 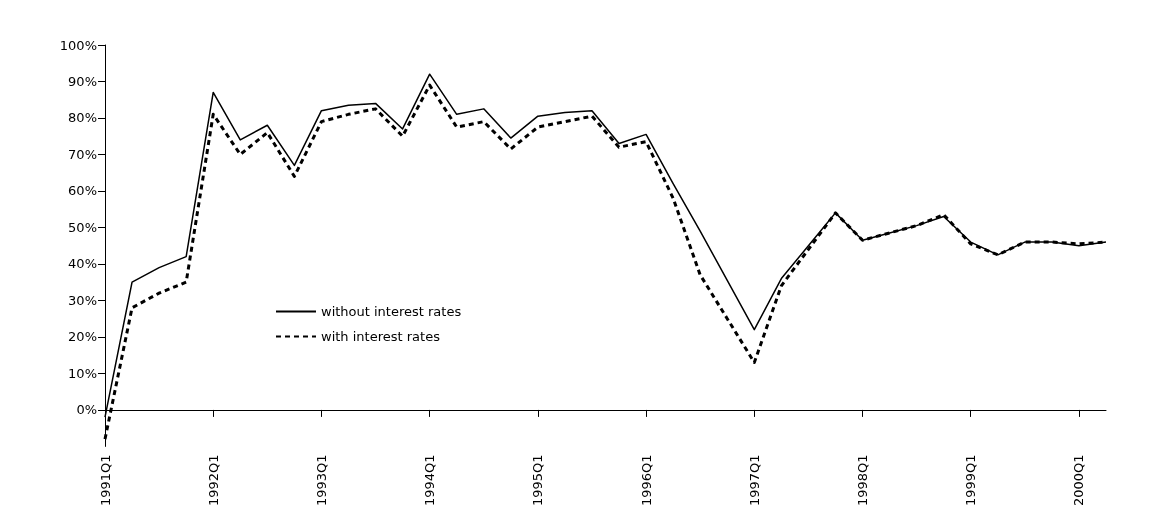 What do you see at coordinates (391, 311) in the screenshot?
I see `legend-label: without interest rates` at bounding box center [391, 311].